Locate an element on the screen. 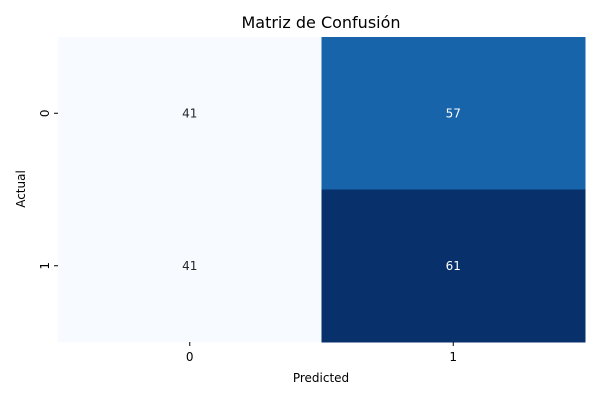 The width and height of the screenshot is (600, 400). y-tick-label-1: 1 is located at coordinates (45, 266).